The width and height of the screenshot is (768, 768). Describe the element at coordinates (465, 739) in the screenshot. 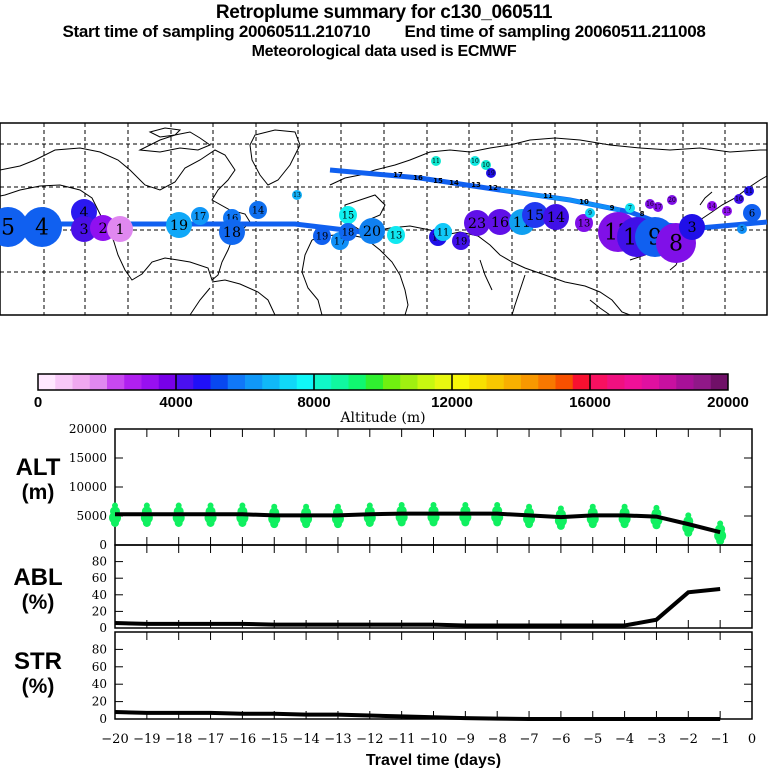

I see `x-tick-label: −9` at that location.